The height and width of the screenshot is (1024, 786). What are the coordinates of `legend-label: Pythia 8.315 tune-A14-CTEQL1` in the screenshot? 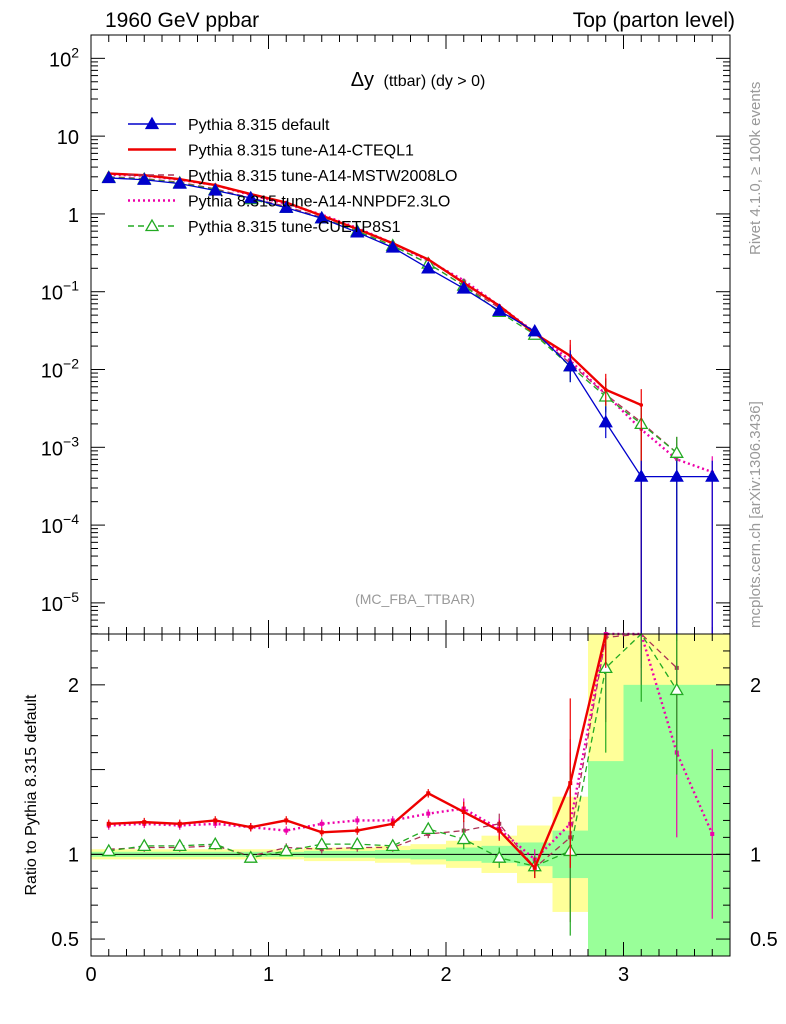 It's located at (301, 151).